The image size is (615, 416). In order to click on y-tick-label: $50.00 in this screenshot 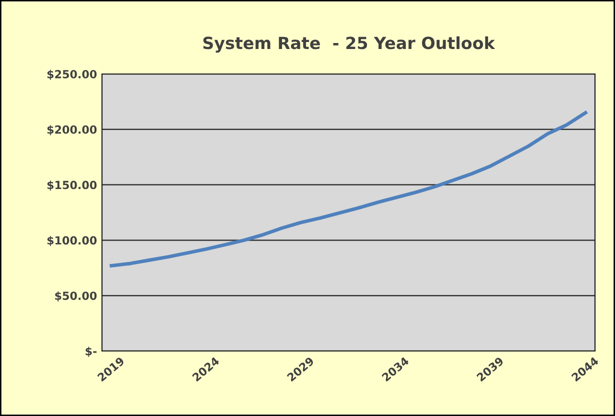, I will do `click(76, 296)`.